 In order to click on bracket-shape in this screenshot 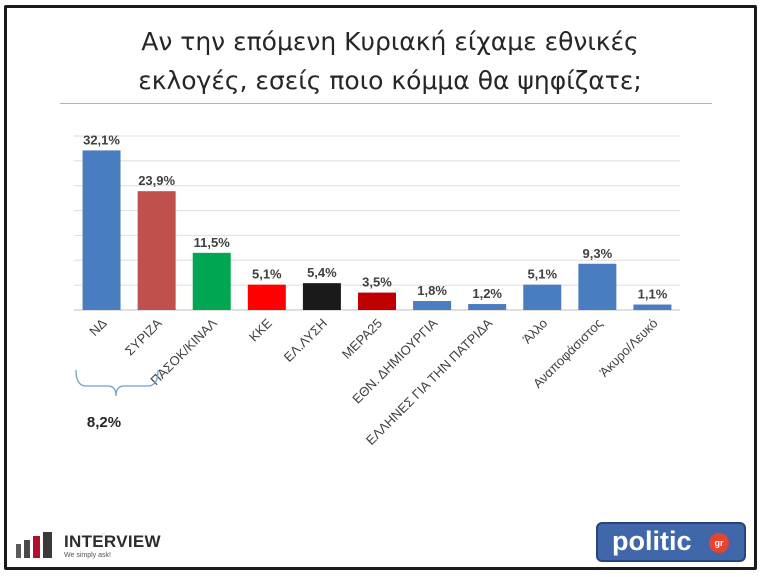, I will do `click(117, 383)`.